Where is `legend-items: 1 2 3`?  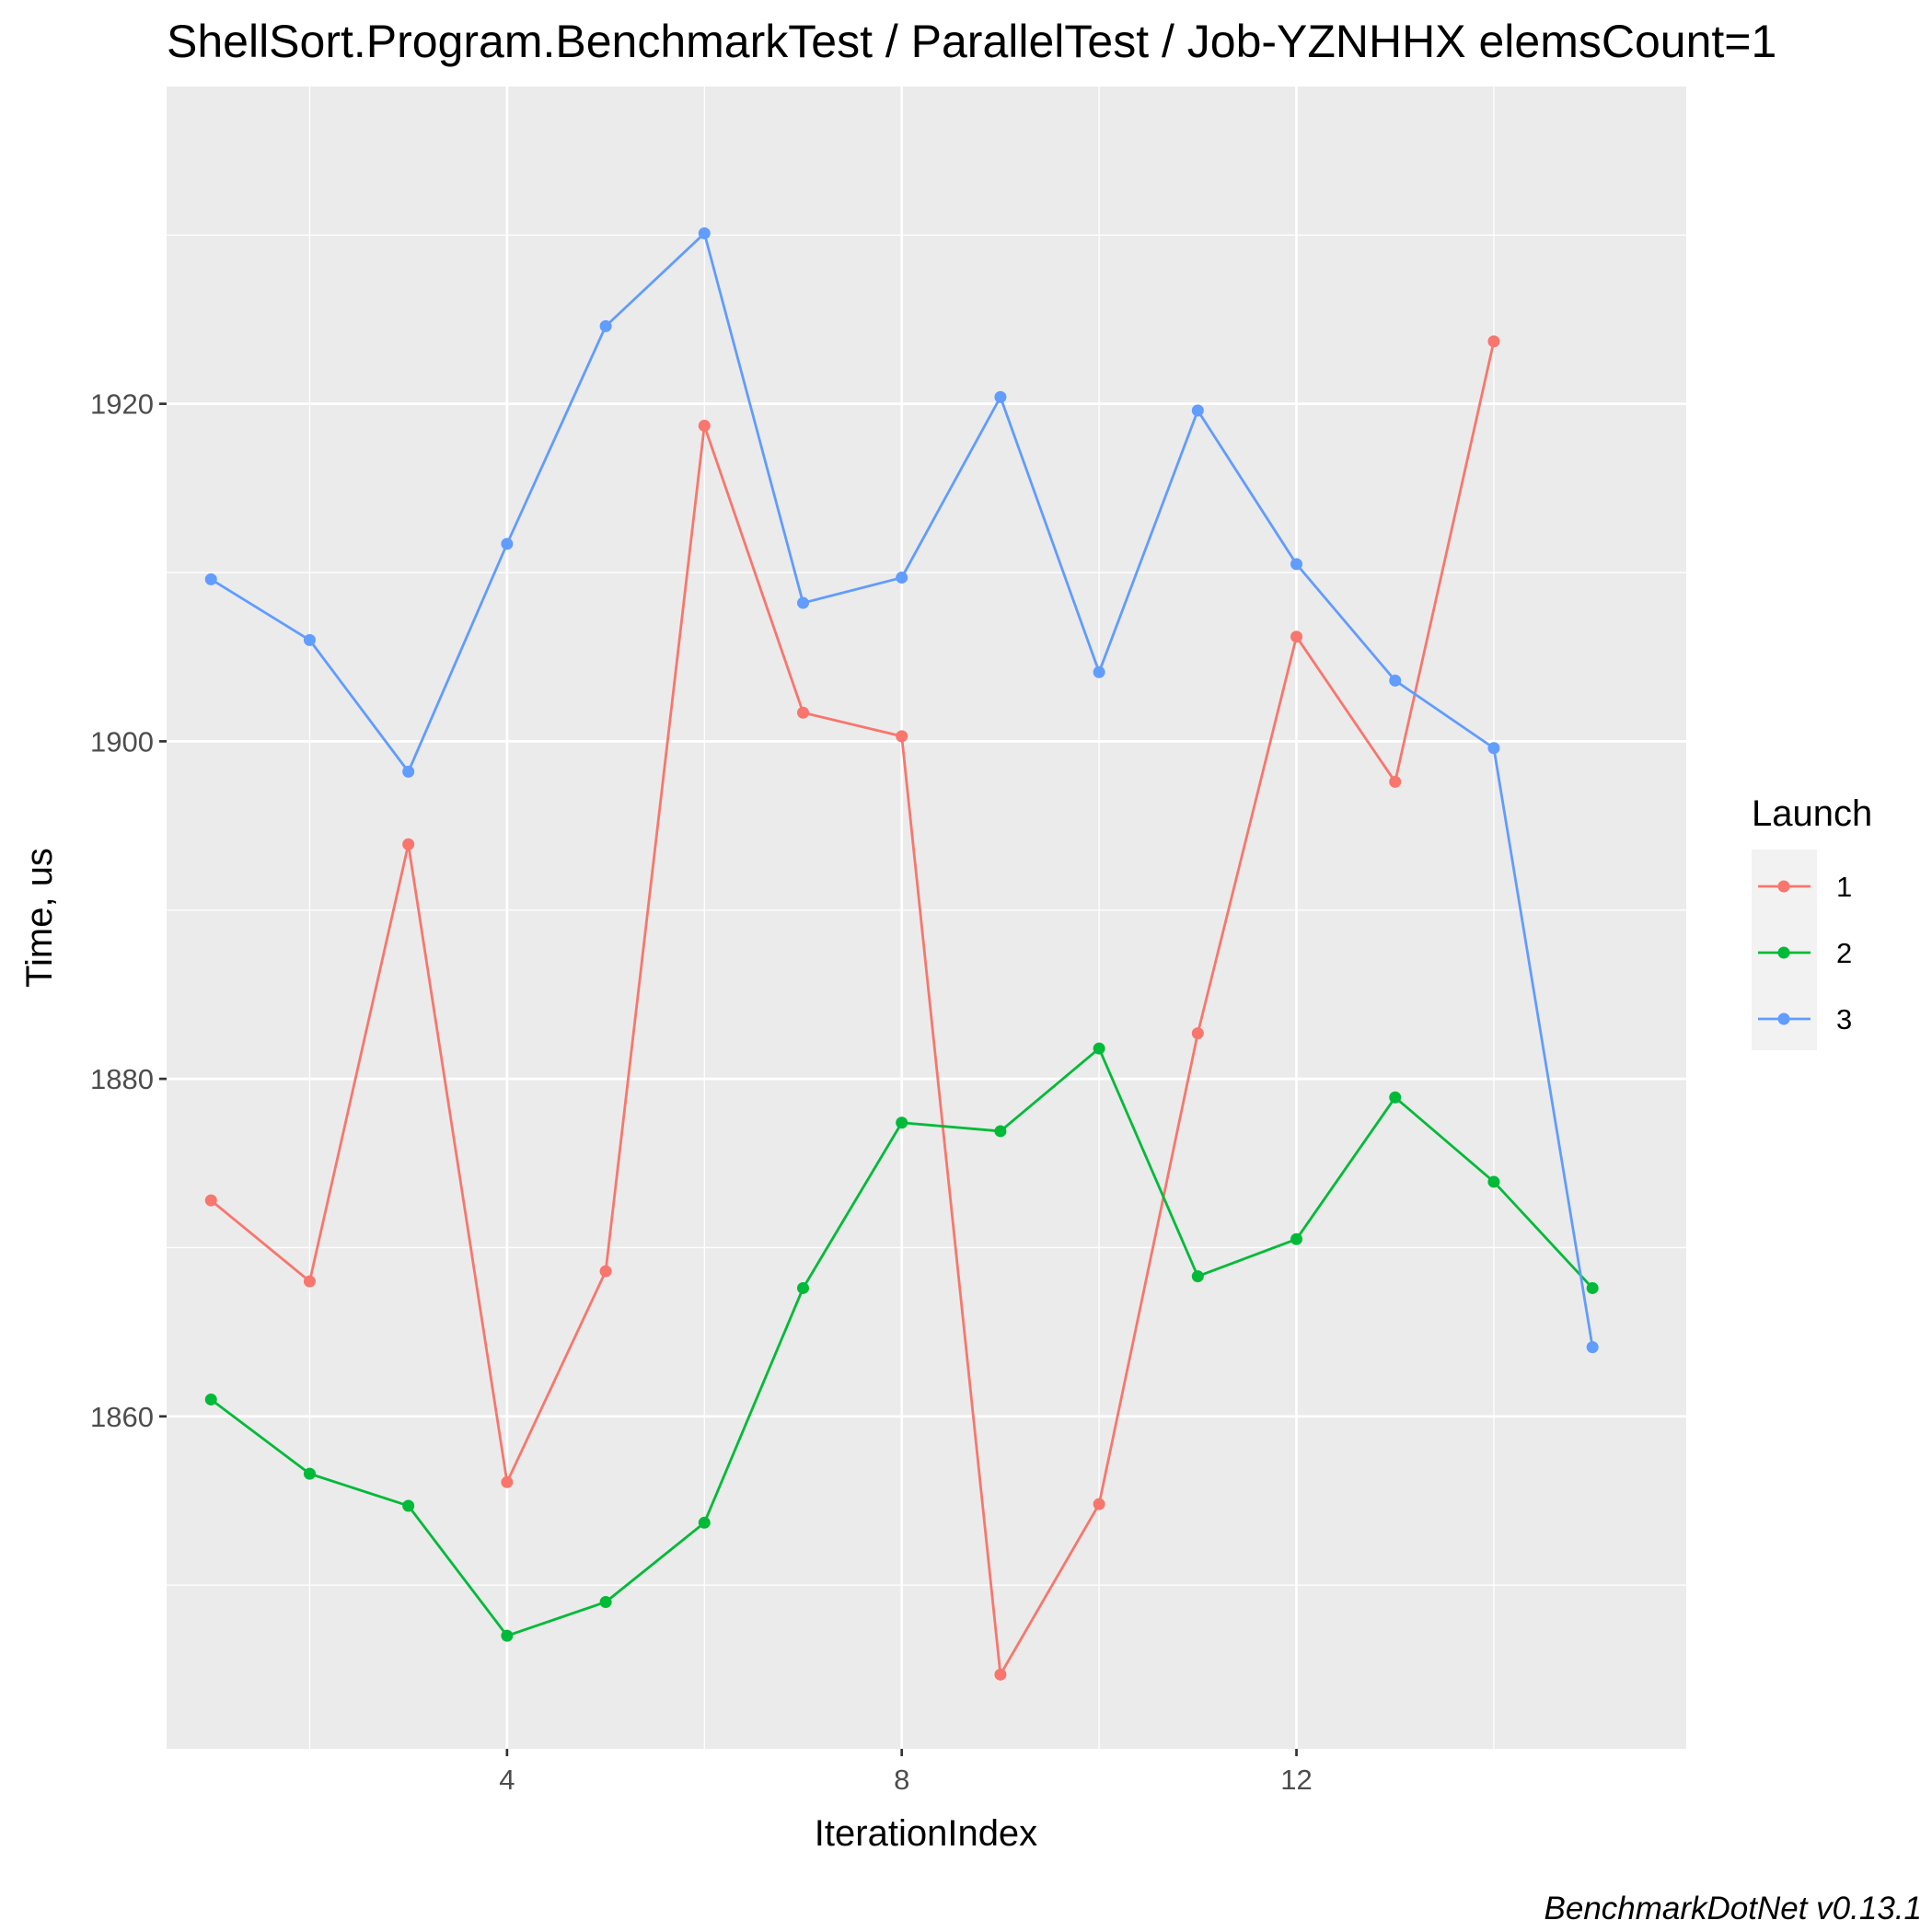 legend-items: 1 2 3 is located at coordinates (1805, 953).